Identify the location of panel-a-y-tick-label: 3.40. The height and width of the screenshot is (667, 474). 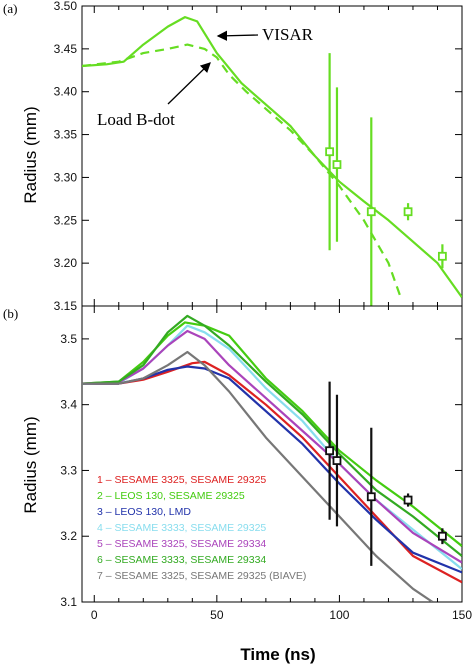
(66, 92).